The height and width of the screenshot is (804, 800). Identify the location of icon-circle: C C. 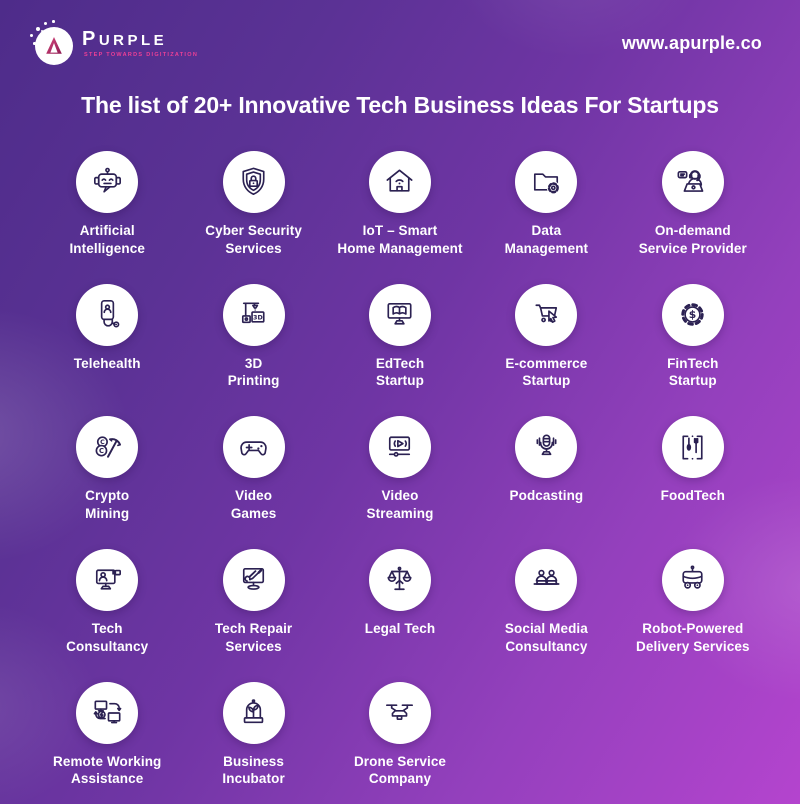
(107, 447).